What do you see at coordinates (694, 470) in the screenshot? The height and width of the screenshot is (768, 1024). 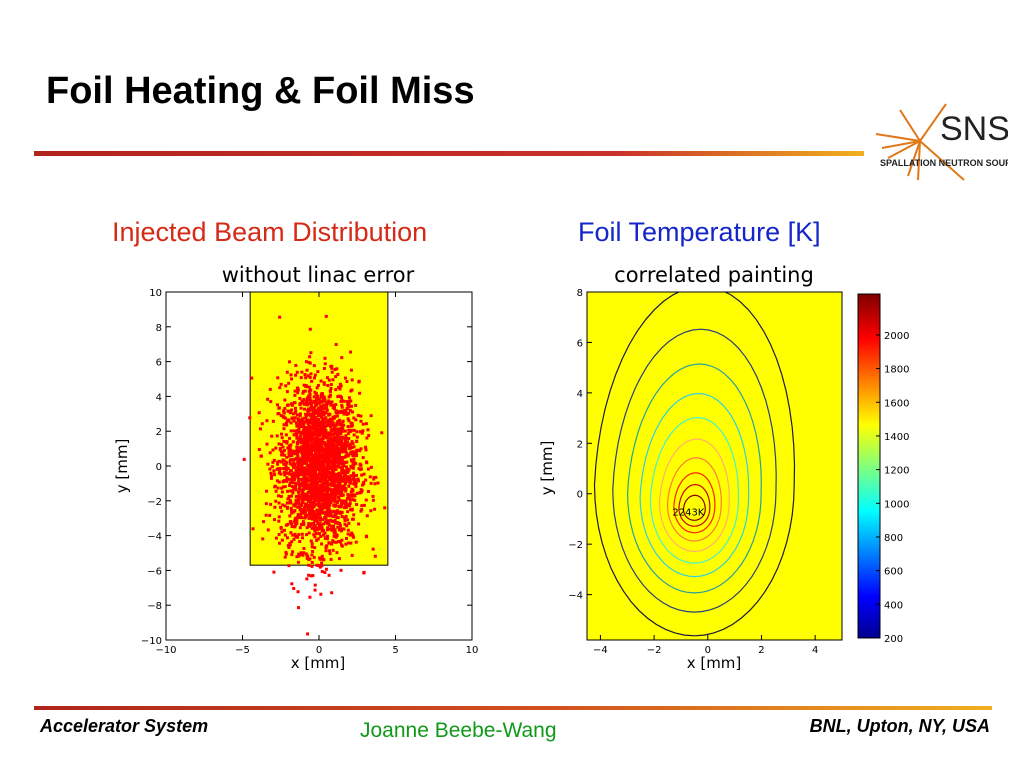 I see `contour-line` at bounding box center [694, 470].